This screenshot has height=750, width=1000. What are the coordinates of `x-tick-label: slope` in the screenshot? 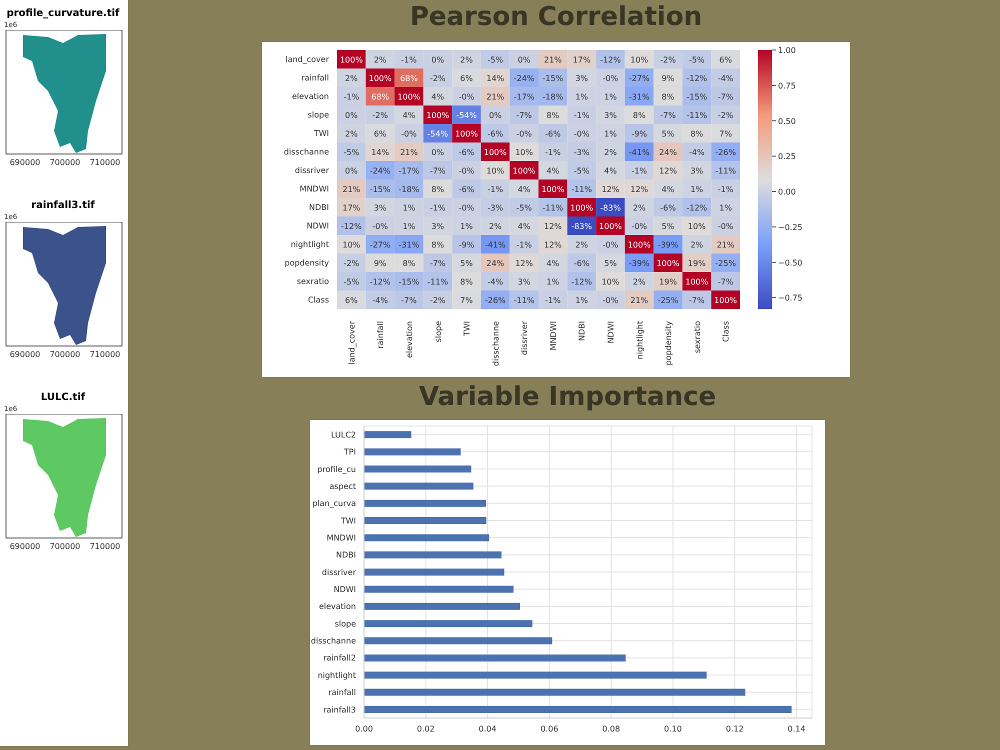 It's located at (438, 331).